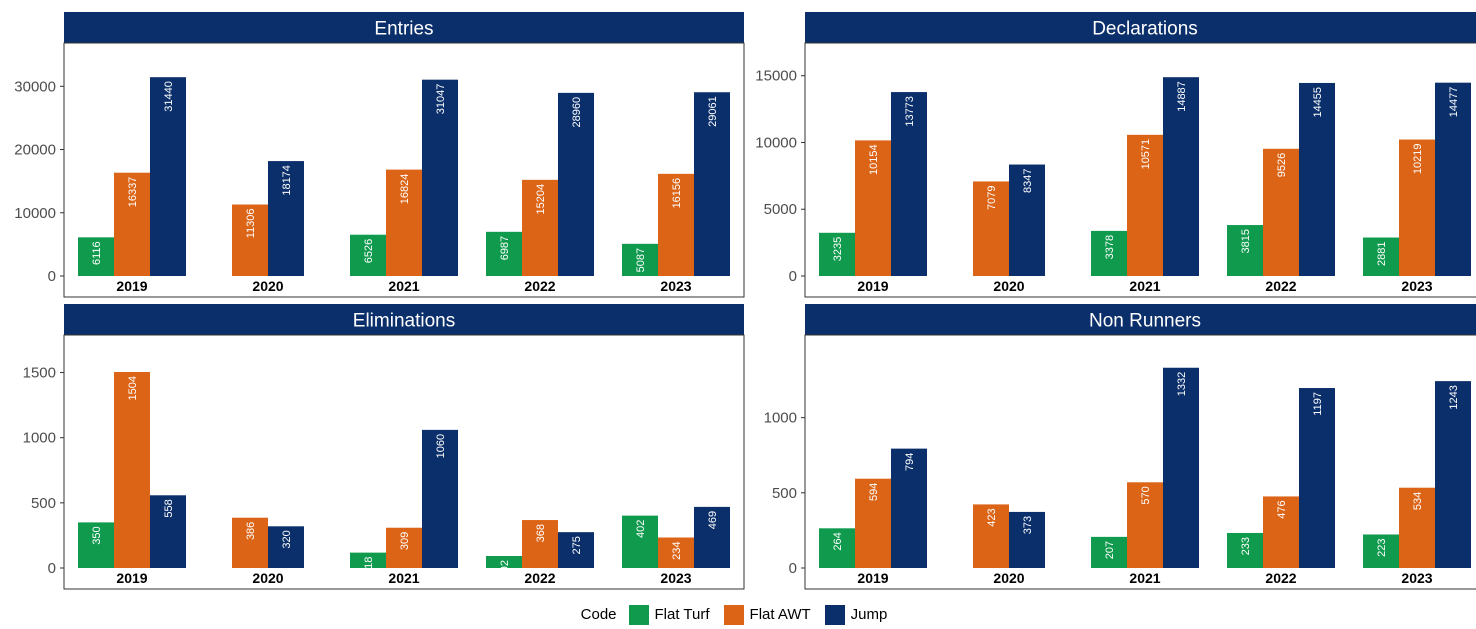 This screenshot has width=1476, height=629. Describe the element at coordinates (713, 111) in the screenshot. I see `data-label-jump-2023: 29061` at that location.